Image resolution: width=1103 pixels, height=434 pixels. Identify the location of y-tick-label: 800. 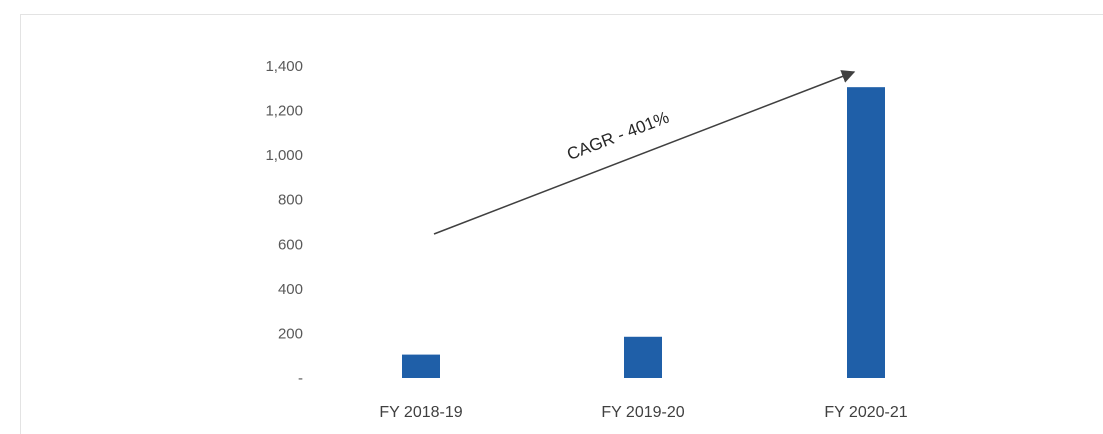
(290, 200).